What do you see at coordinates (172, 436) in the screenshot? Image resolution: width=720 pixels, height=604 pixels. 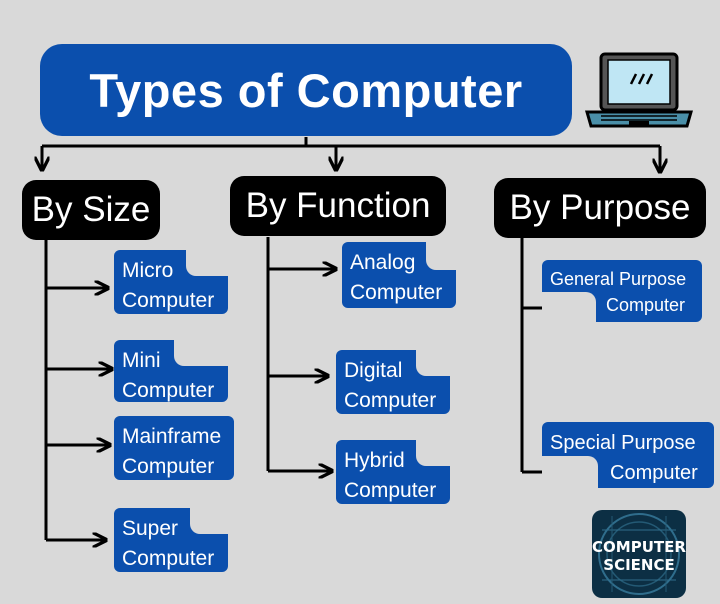 I see `leaf-line1: Mainframe` at bounding box center [172, 436].